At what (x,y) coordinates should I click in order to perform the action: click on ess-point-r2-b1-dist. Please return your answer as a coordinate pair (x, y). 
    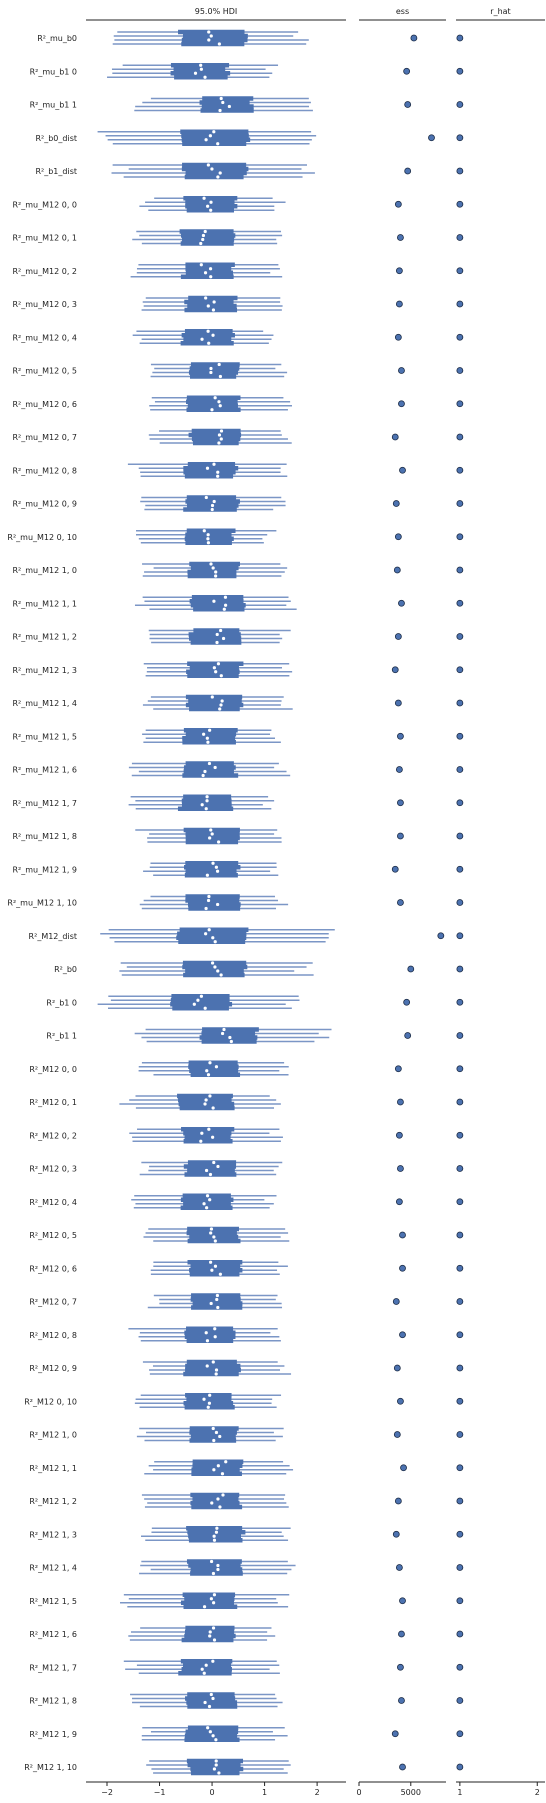
    Looking at the image, I should click on (408, 171).